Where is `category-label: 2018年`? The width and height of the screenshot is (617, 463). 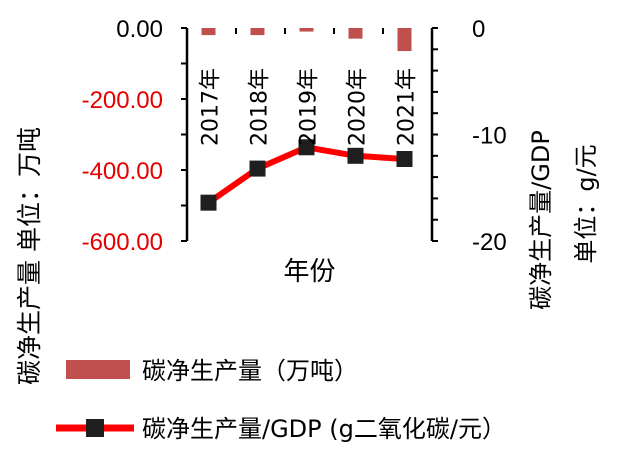
category-label: 2018年 is located at coordinates (260, 107).